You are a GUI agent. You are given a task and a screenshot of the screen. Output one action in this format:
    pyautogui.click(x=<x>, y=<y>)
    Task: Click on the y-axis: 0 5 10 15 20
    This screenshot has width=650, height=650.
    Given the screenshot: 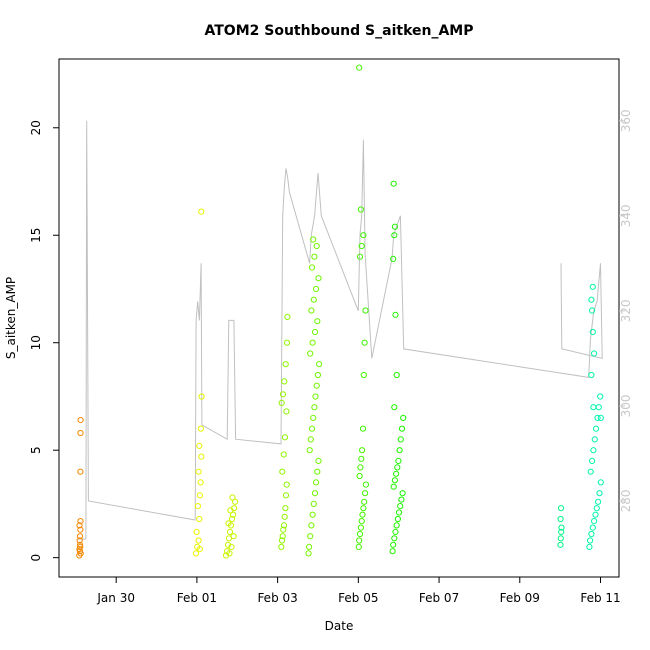 What is the action you would take?
    pyautogui.click(x=44, y=340)
    